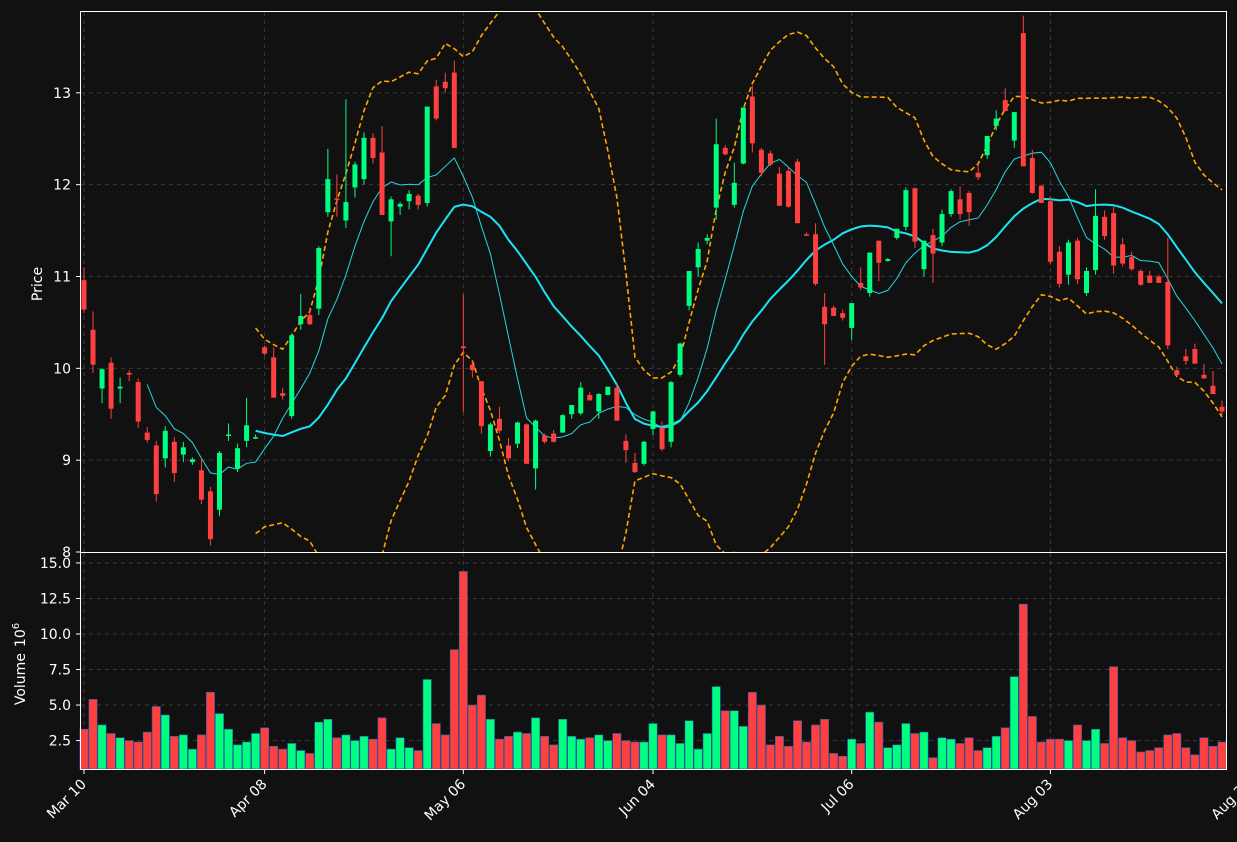  Describe the element at coordinates (60, 706) in the screenshot. I see `volume-tick-label: 5.0` at that location.